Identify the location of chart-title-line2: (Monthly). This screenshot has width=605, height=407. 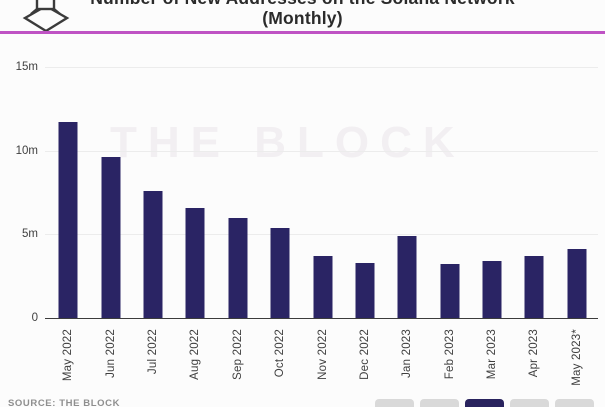
(302, 18).